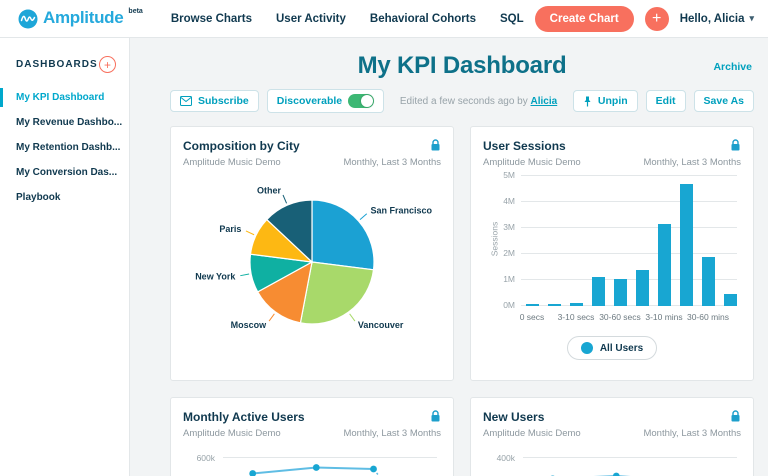 The height and width of the screenshot is (476, 768). Describe the element at coordinates (612, 462) in the screenshot. I see `new-users-line-chart: 400k300k` at that location.